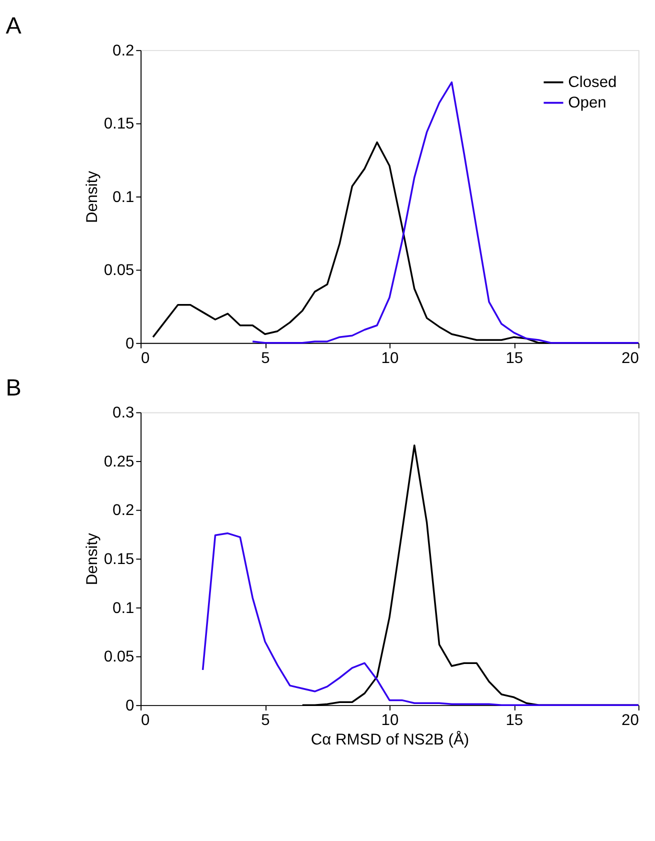 This screenshot has height=841, width=655. What do you see at coordinates (587, 103) in the screenshot?
I see `legend-label: Open` at bounding box center [587, 103].